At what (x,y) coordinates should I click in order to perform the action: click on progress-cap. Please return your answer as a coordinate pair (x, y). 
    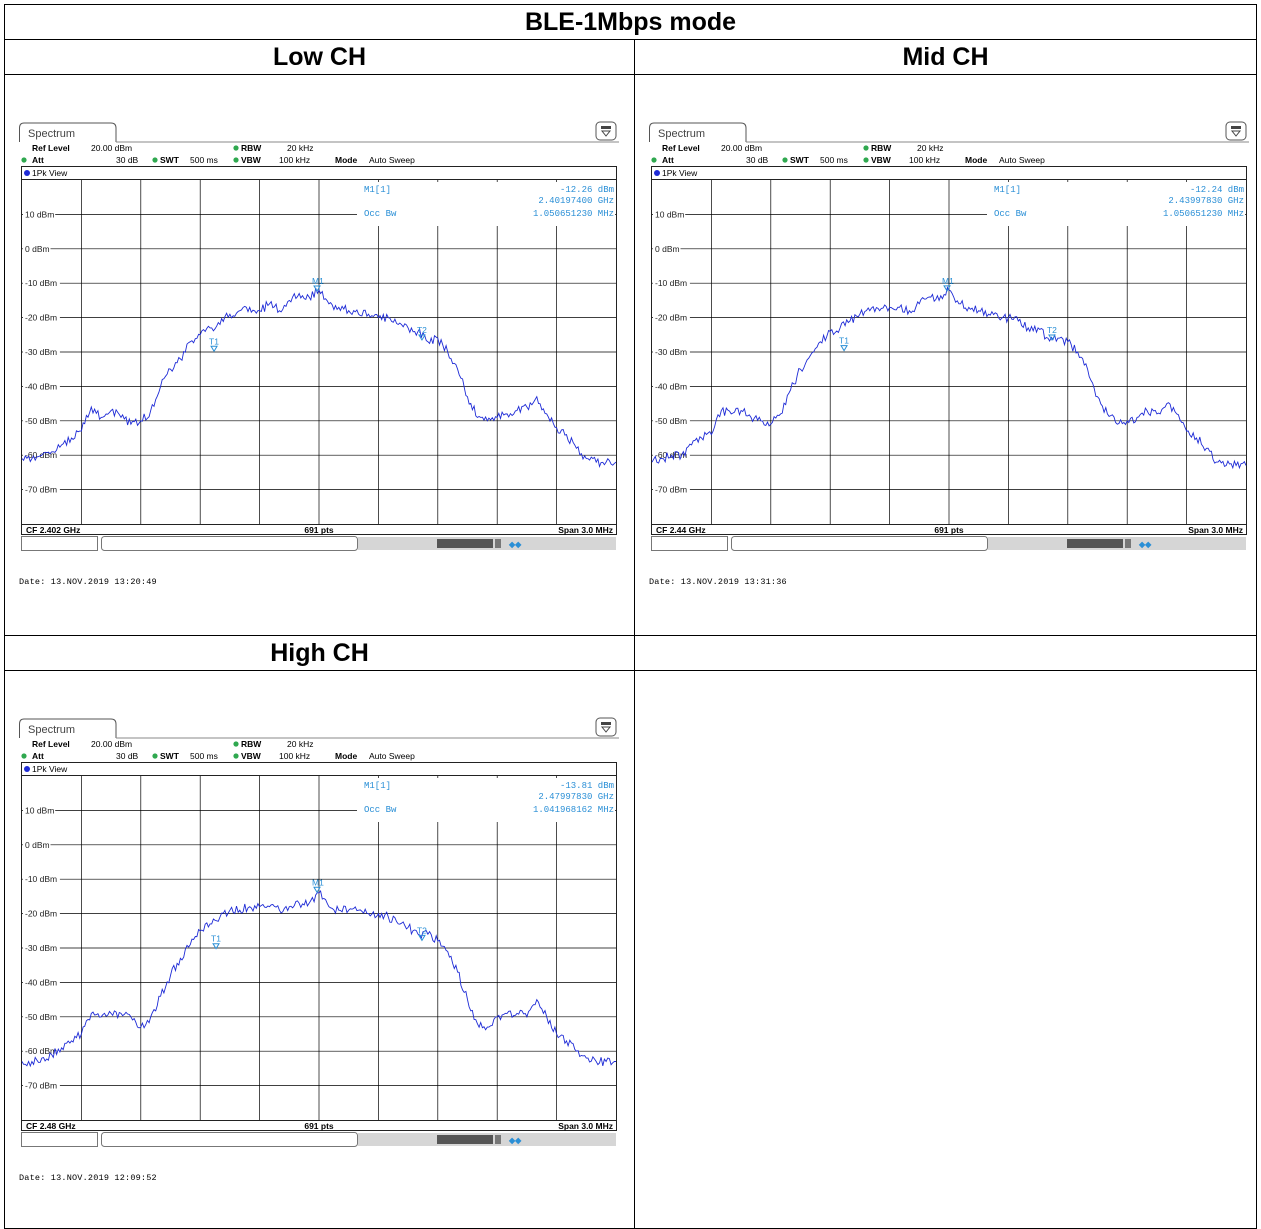
    Looking at the image, I should click on (498, 1139).